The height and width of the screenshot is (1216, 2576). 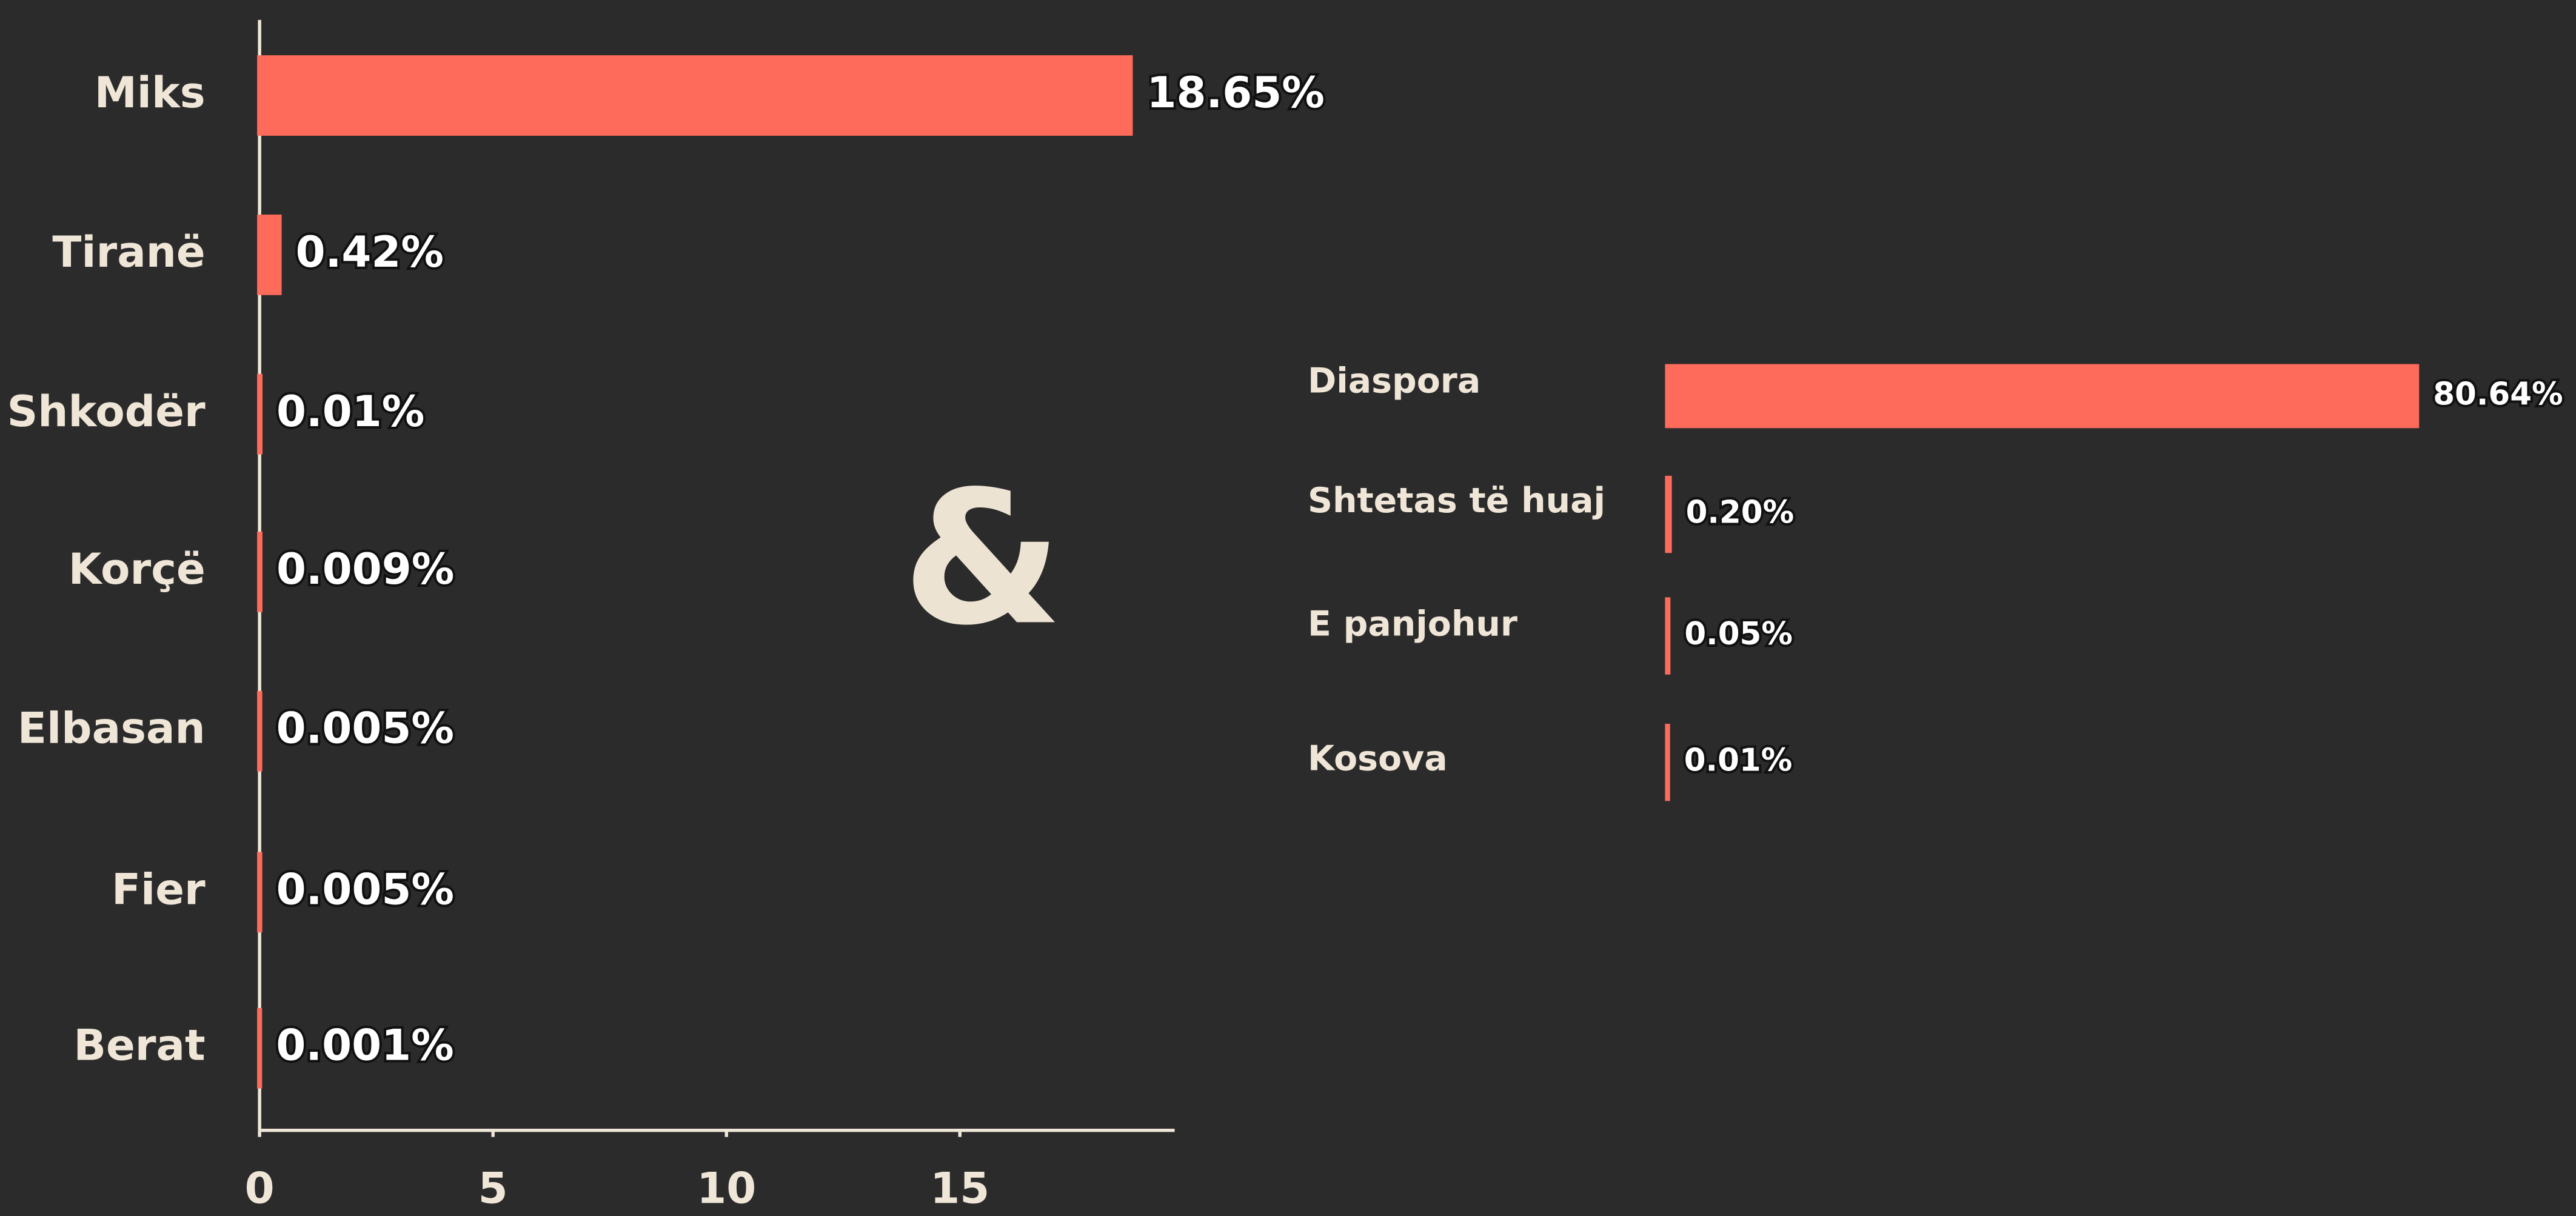 I want to click on category-label: Kosova, so click(x=1378, y=759).